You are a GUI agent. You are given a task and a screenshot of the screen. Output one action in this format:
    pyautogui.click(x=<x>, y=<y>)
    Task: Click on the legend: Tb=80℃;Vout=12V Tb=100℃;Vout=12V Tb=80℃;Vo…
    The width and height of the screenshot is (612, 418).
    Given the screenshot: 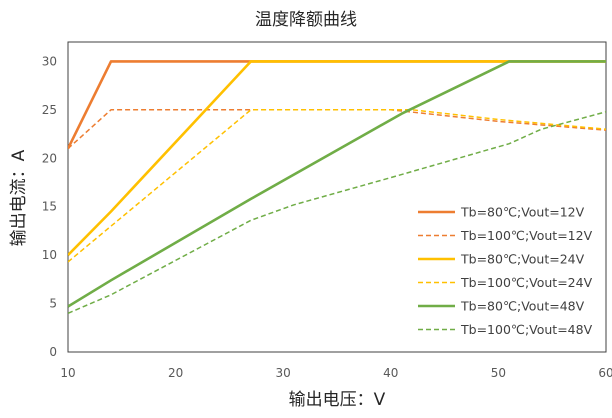 What is the action you would take?
    pyautogui.click(x=505, y=271)
    